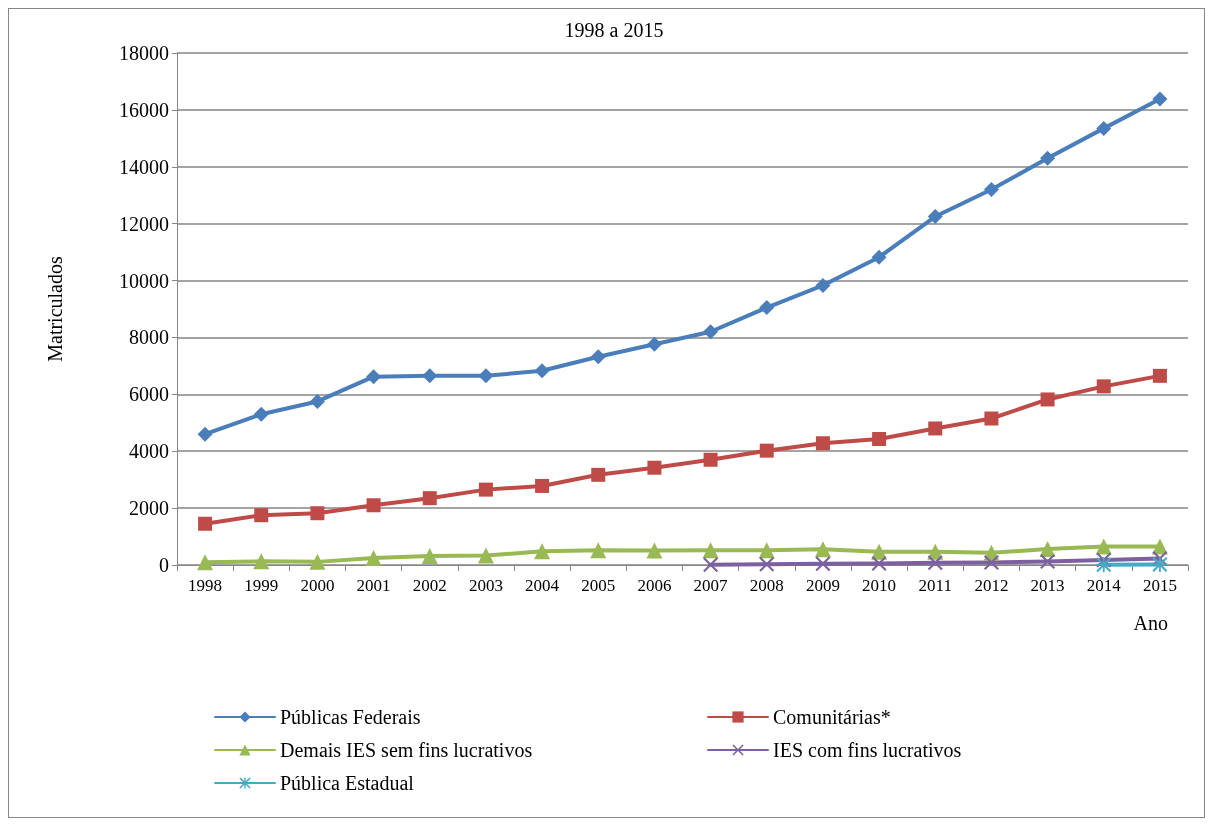 This screenshot has height=826, width=1213. I want to click on y-tick-label: 18000, so click(144, 53).